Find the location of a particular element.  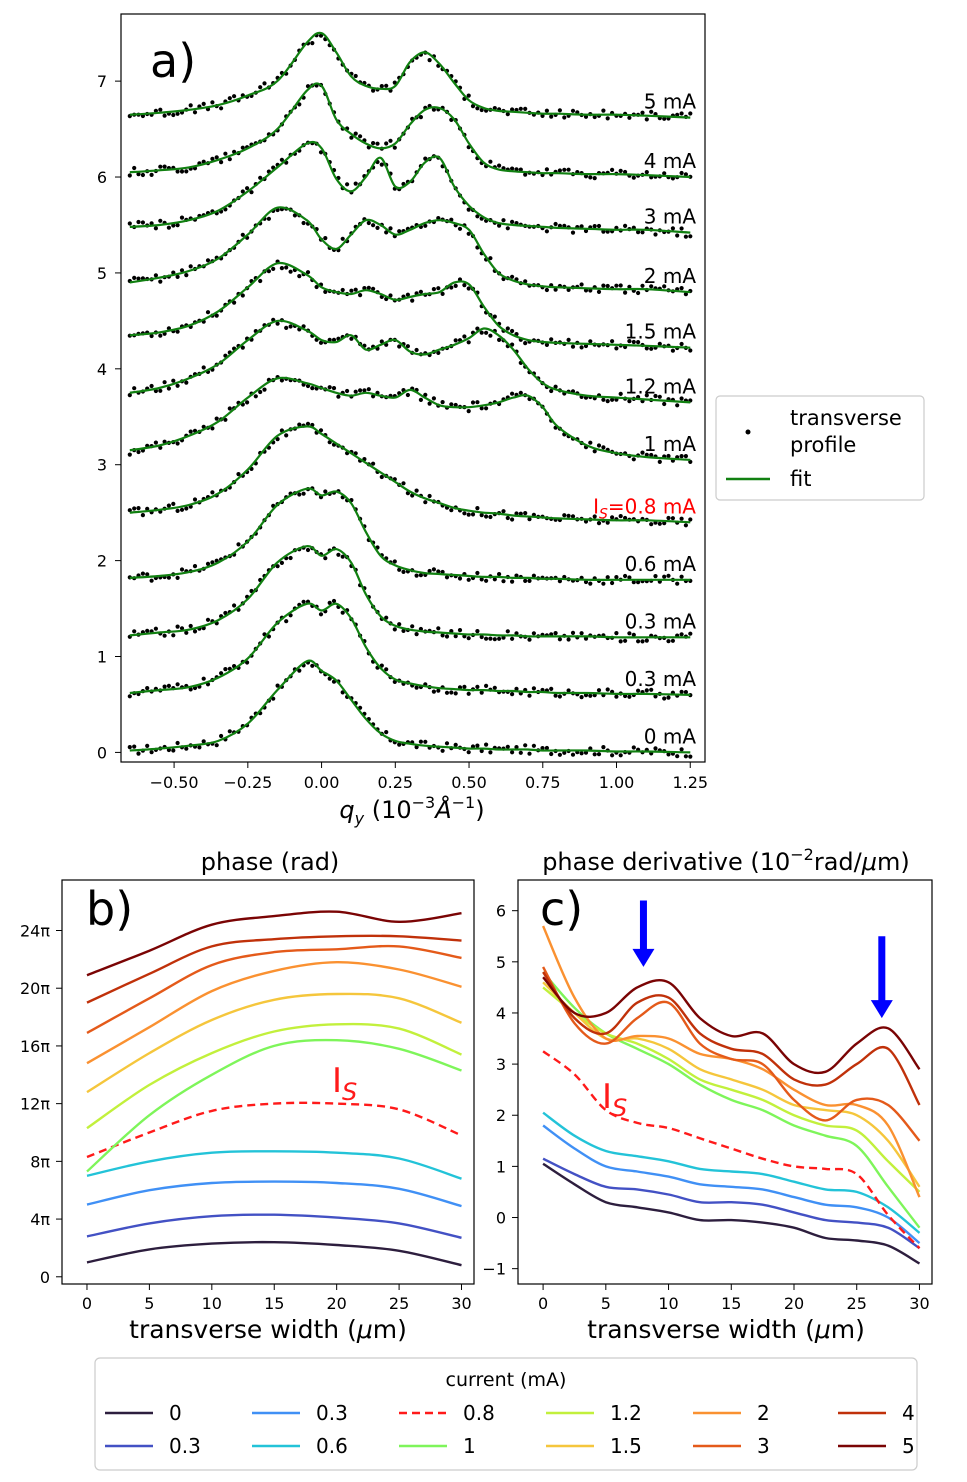

panel-c-ytick-label: 0 is located at coordinates (501, 1218).